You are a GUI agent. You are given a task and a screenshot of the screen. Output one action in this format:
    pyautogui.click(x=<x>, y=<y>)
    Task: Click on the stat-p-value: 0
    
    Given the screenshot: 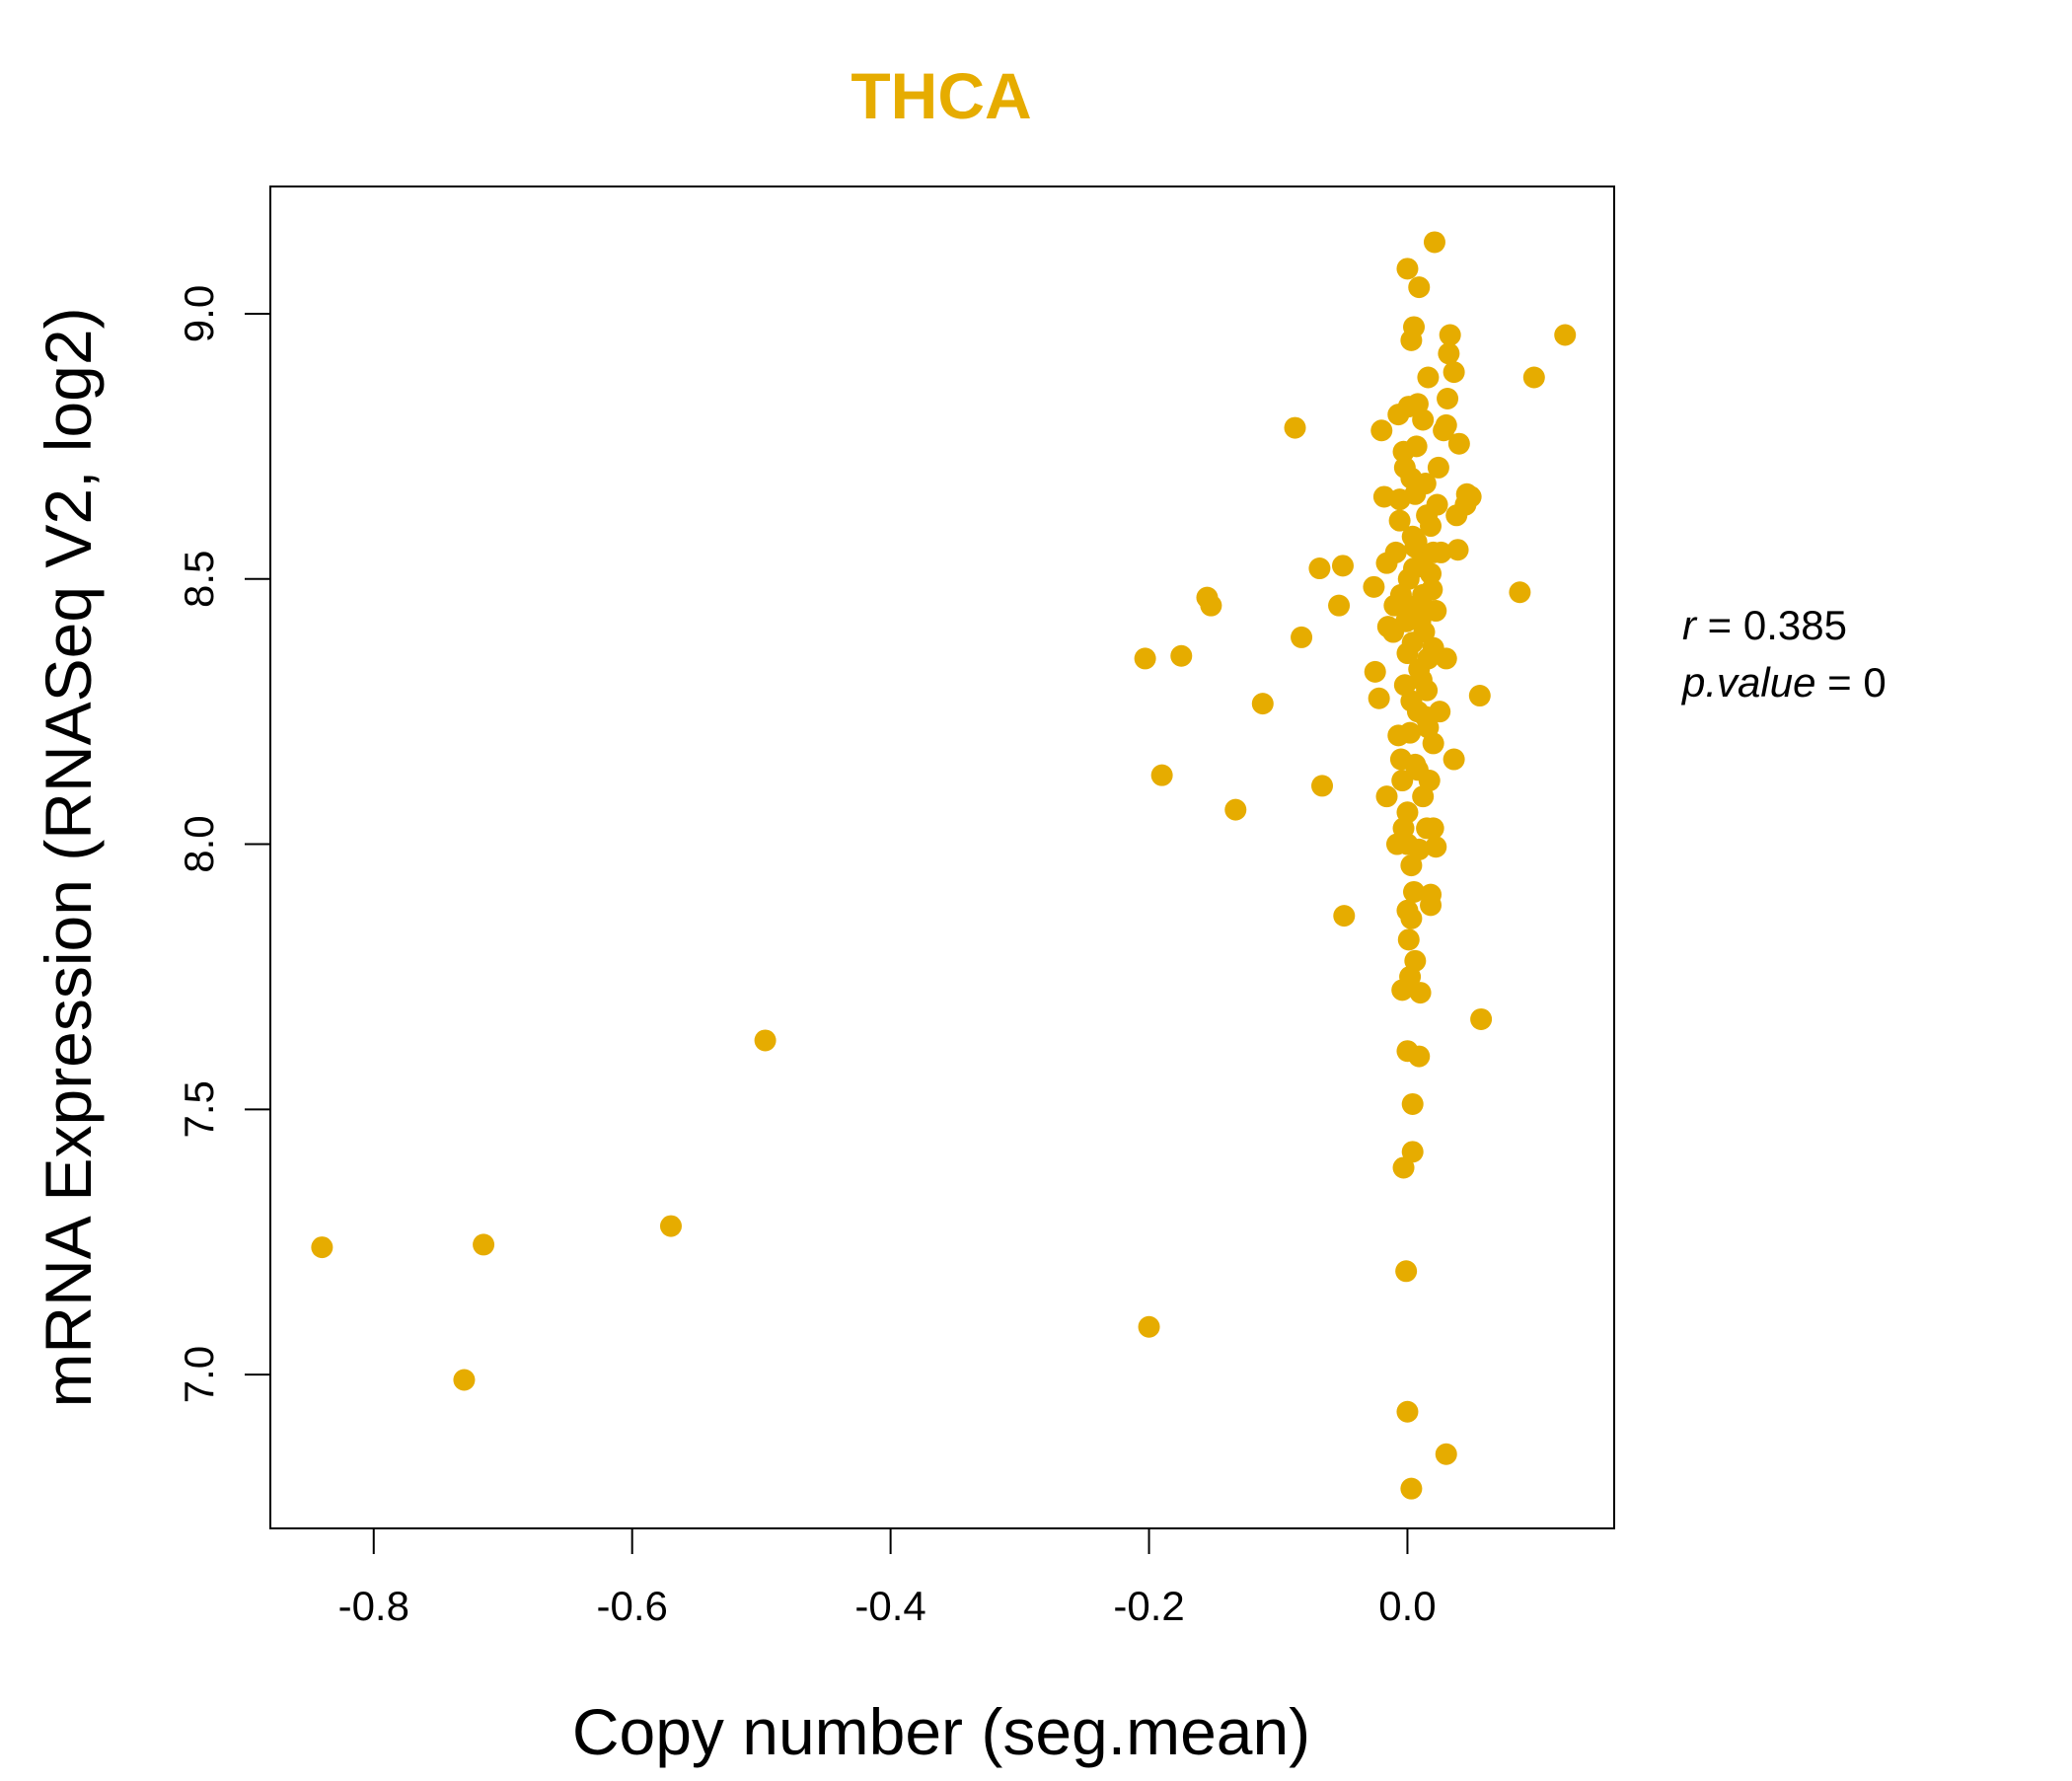 What is the action you would take?
    pyautogui.click(x=1875, y=682)
    